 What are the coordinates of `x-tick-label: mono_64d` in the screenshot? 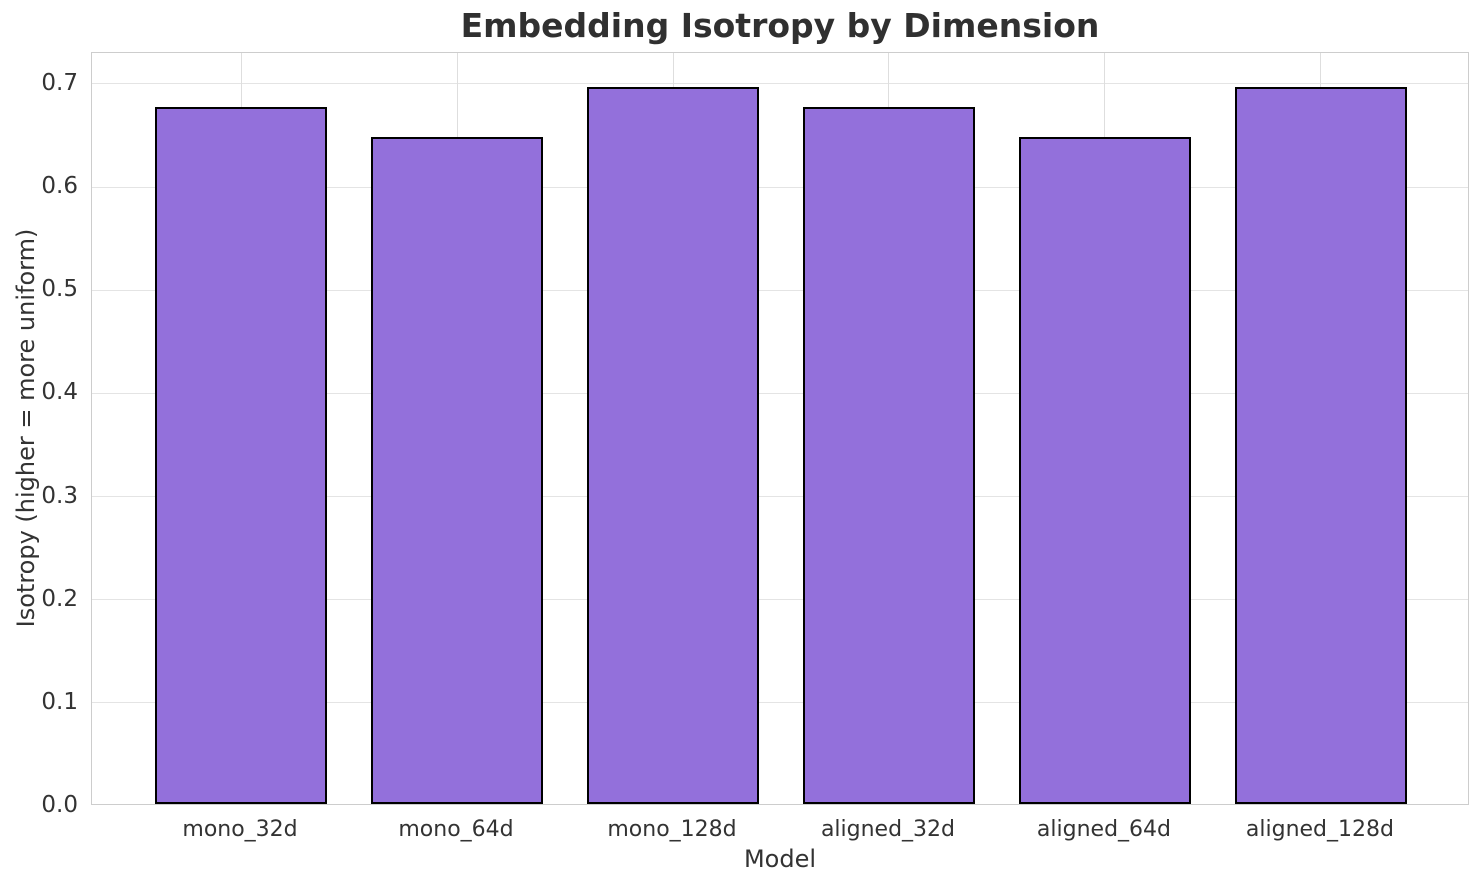 It's located at (456, 829).